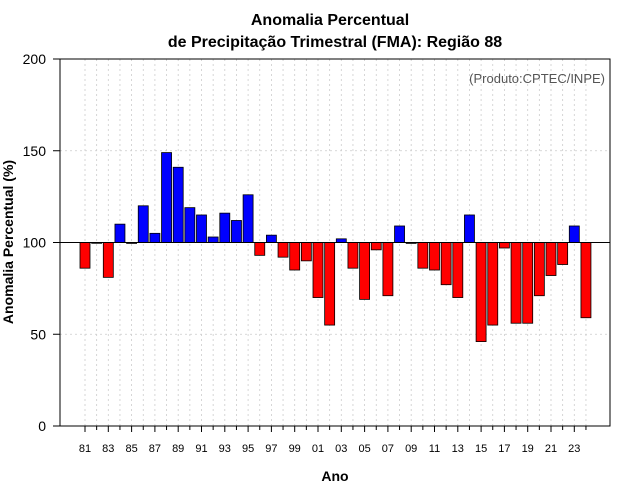 The image size is (640, 500). Describe the element at coordinates (364, 449) in the screenshot. I see `x-tick-label-05: 05` at that location.